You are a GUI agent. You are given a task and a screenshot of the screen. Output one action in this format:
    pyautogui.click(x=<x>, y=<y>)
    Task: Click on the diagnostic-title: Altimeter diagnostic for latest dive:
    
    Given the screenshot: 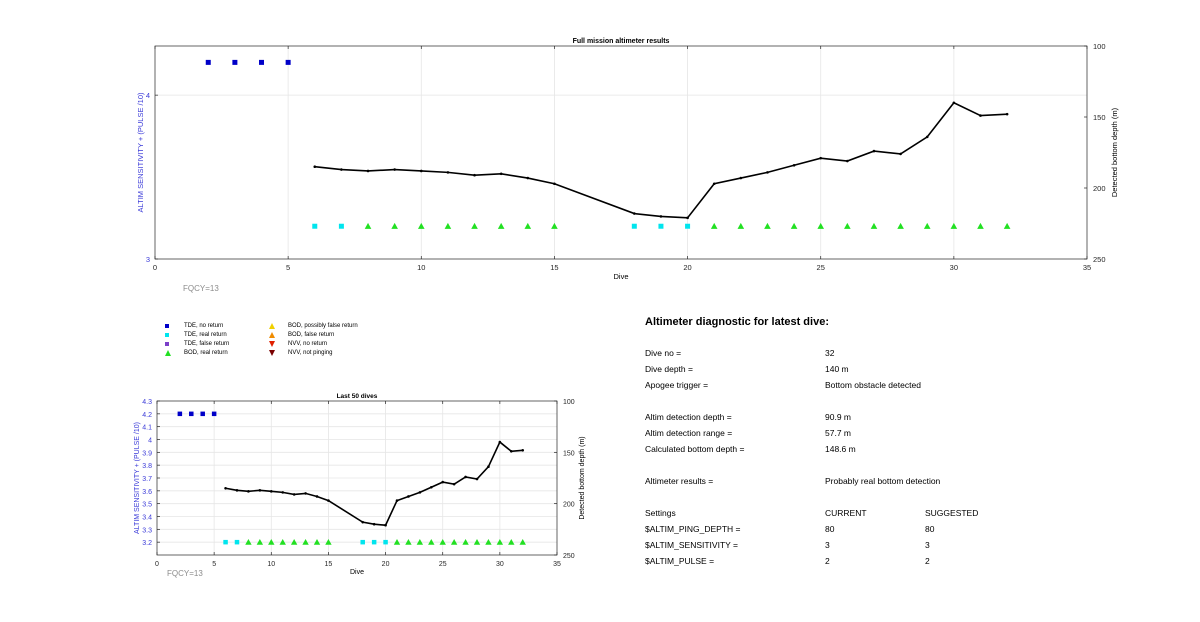 What is the action you would take?
    pyautogui.click(x=737, y=322)
    